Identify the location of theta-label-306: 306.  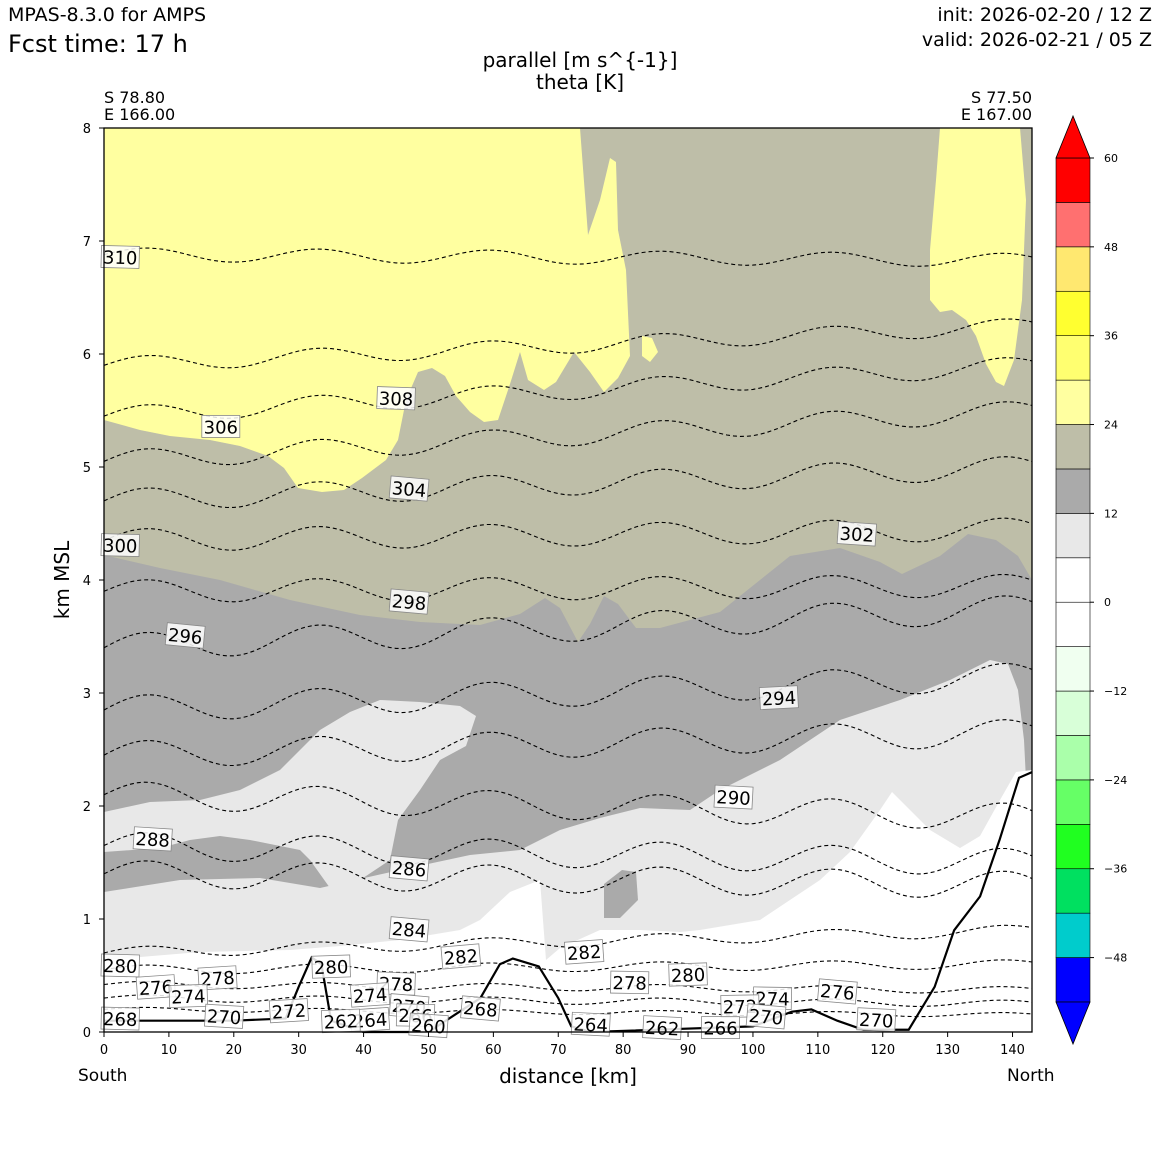
(221, 426).